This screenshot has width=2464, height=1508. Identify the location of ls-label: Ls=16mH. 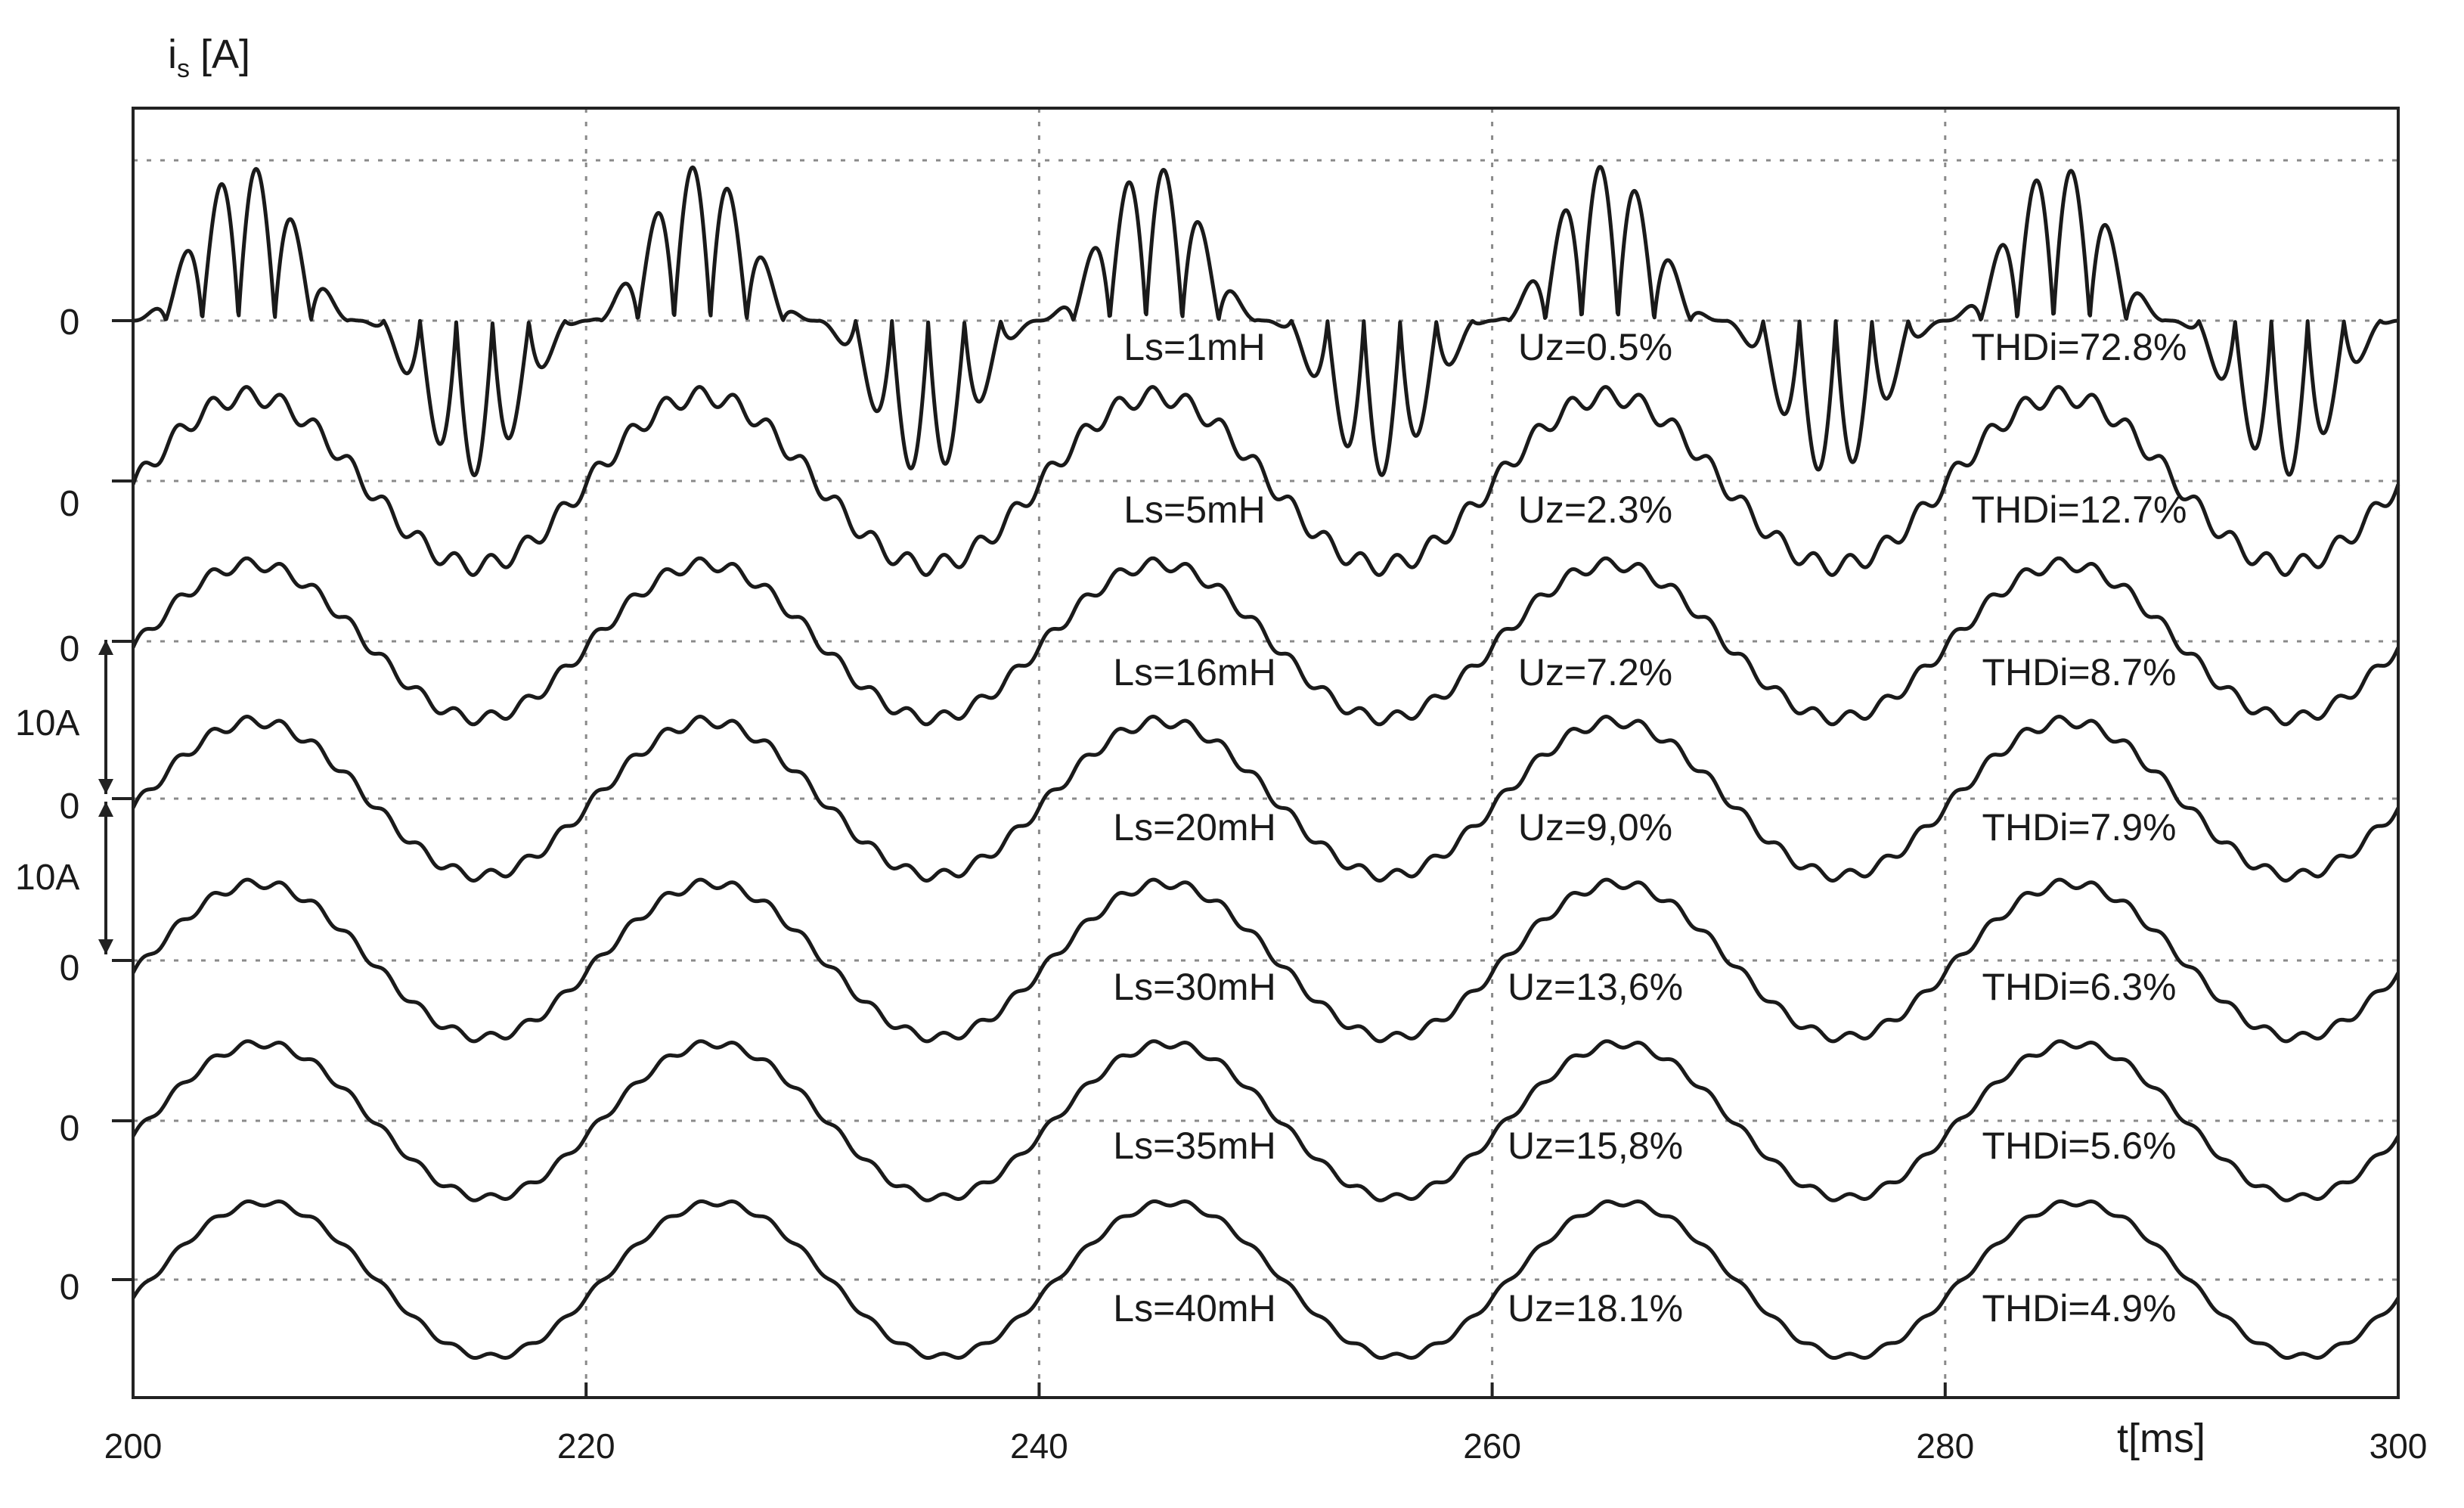
(1194, 672).